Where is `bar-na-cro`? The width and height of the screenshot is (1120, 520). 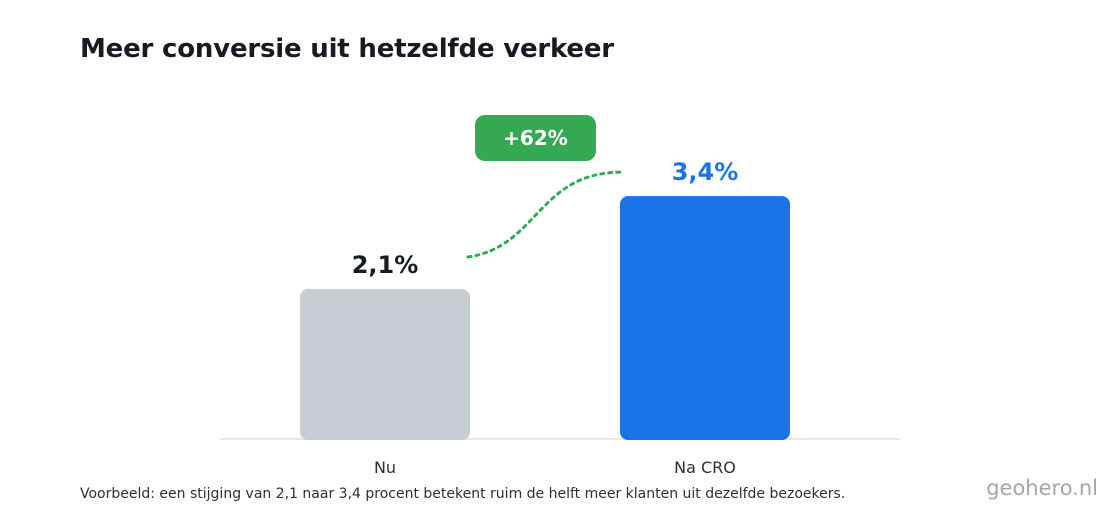
bar-na-cro is located at coordinates (705, 318).